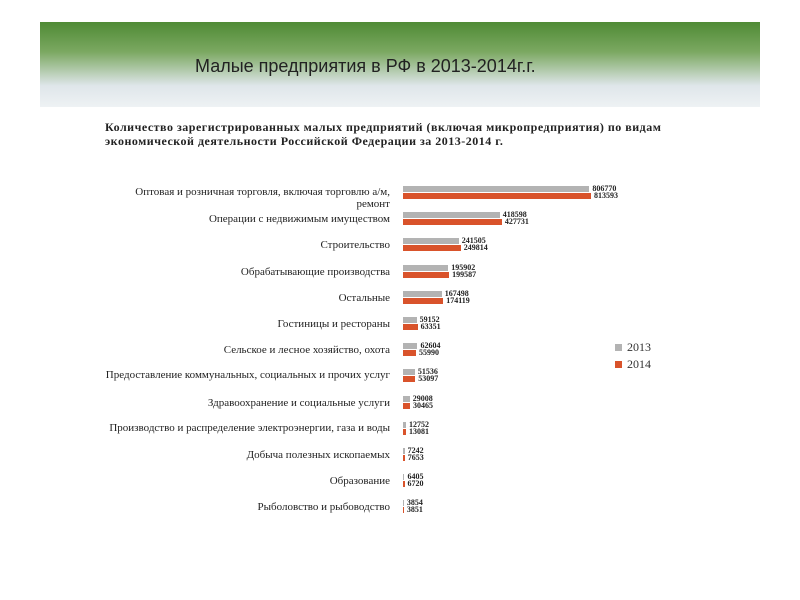 The width and height of the screenshot is (800, 600). What do you see at coordinates (428, 353) in the screenshot?
I see `value-label: 55990` at bounding box center [428, 353].